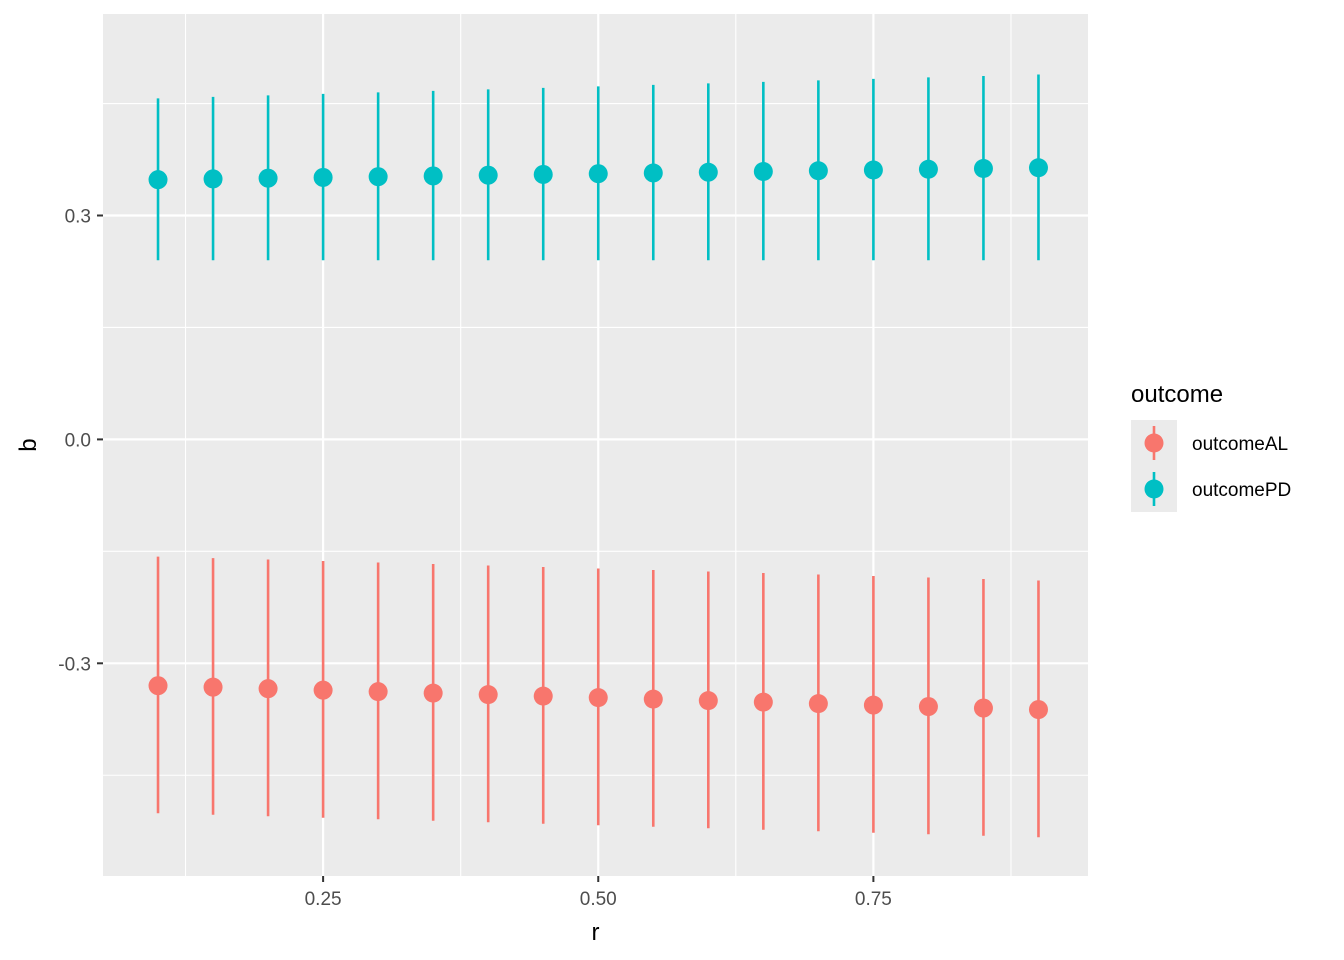  Describe the element at coordinates (74, 664) in the screenshot. I see `y-tick-label: -0.3` at that location.